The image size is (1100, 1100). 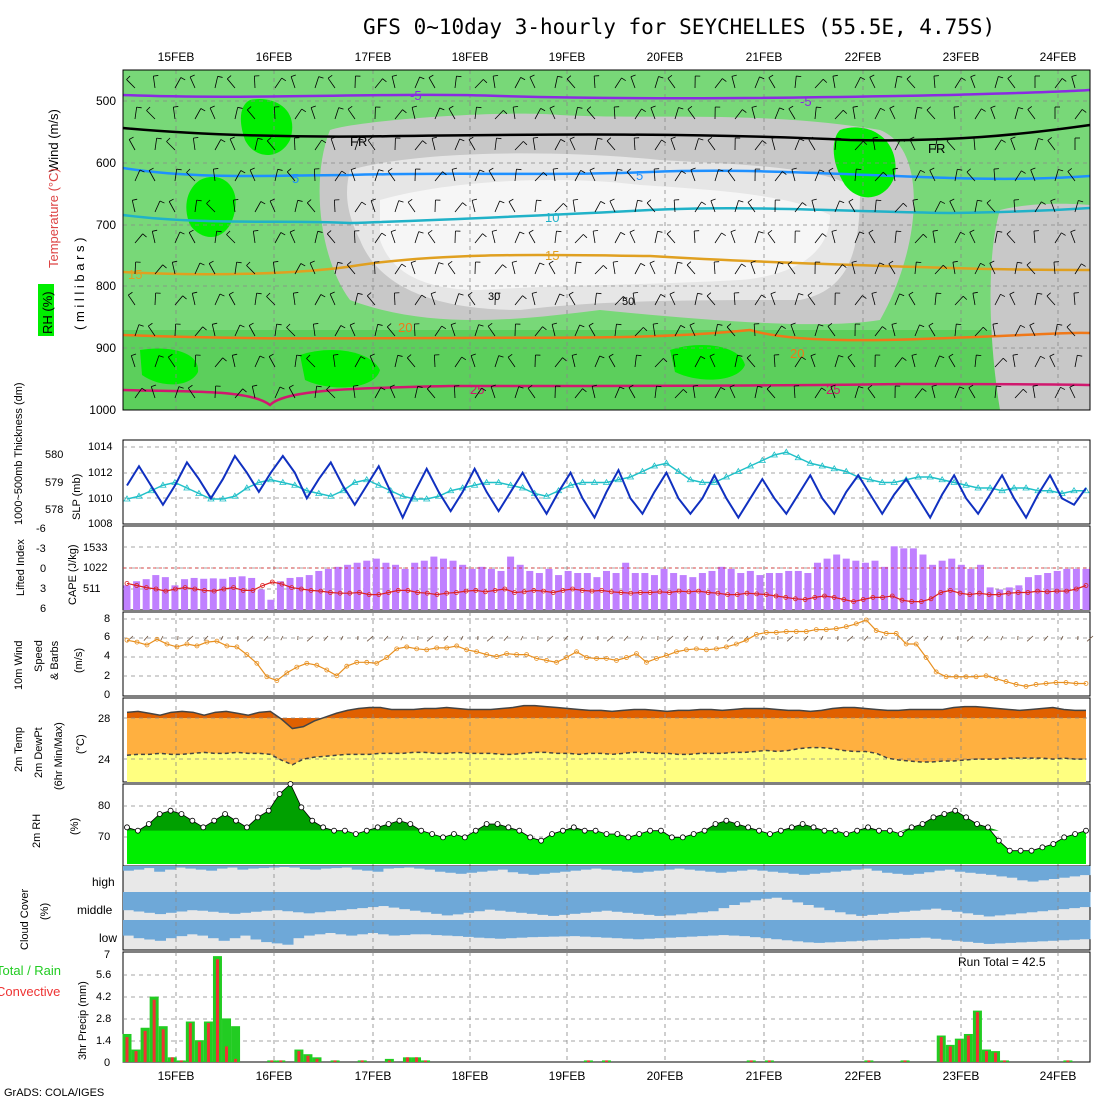 What do you see at coordinates (100, 473) in the screenshot?
I see `slp-tick: 1012` at bounding box center [100, 473].